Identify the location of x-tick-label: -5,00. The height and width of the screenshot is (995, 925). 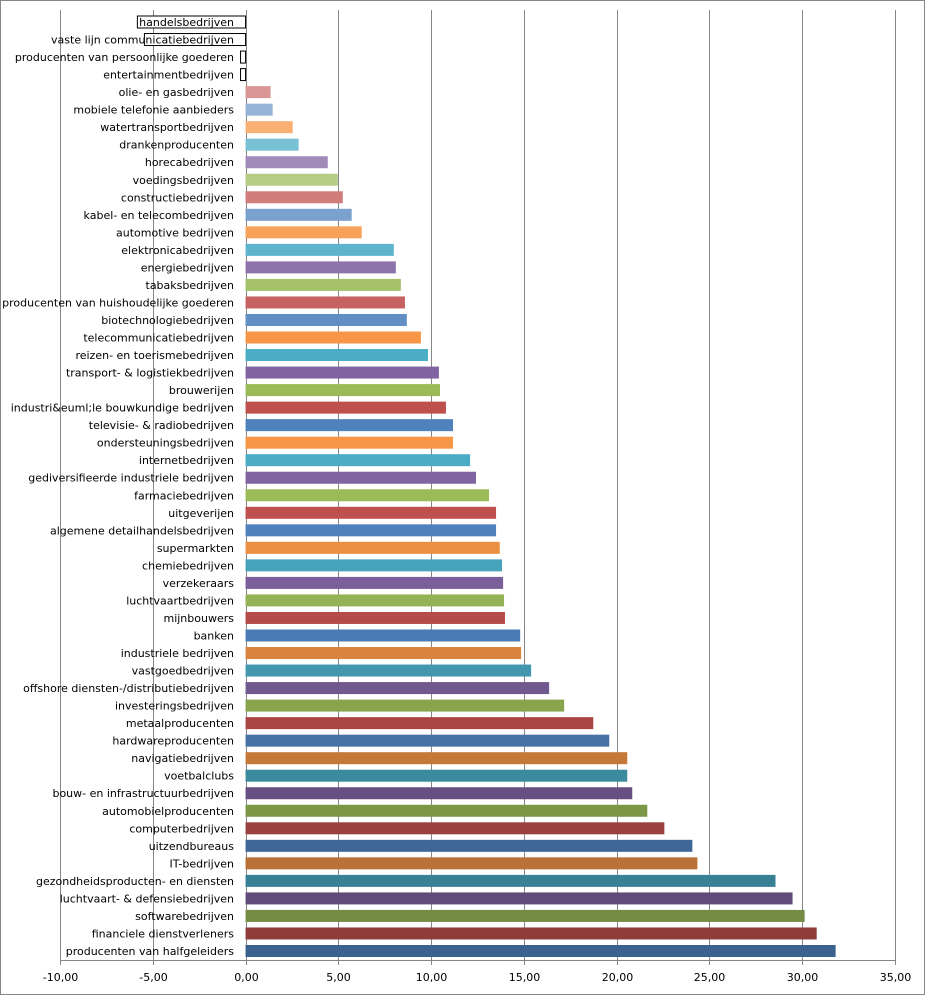
(153, 977).